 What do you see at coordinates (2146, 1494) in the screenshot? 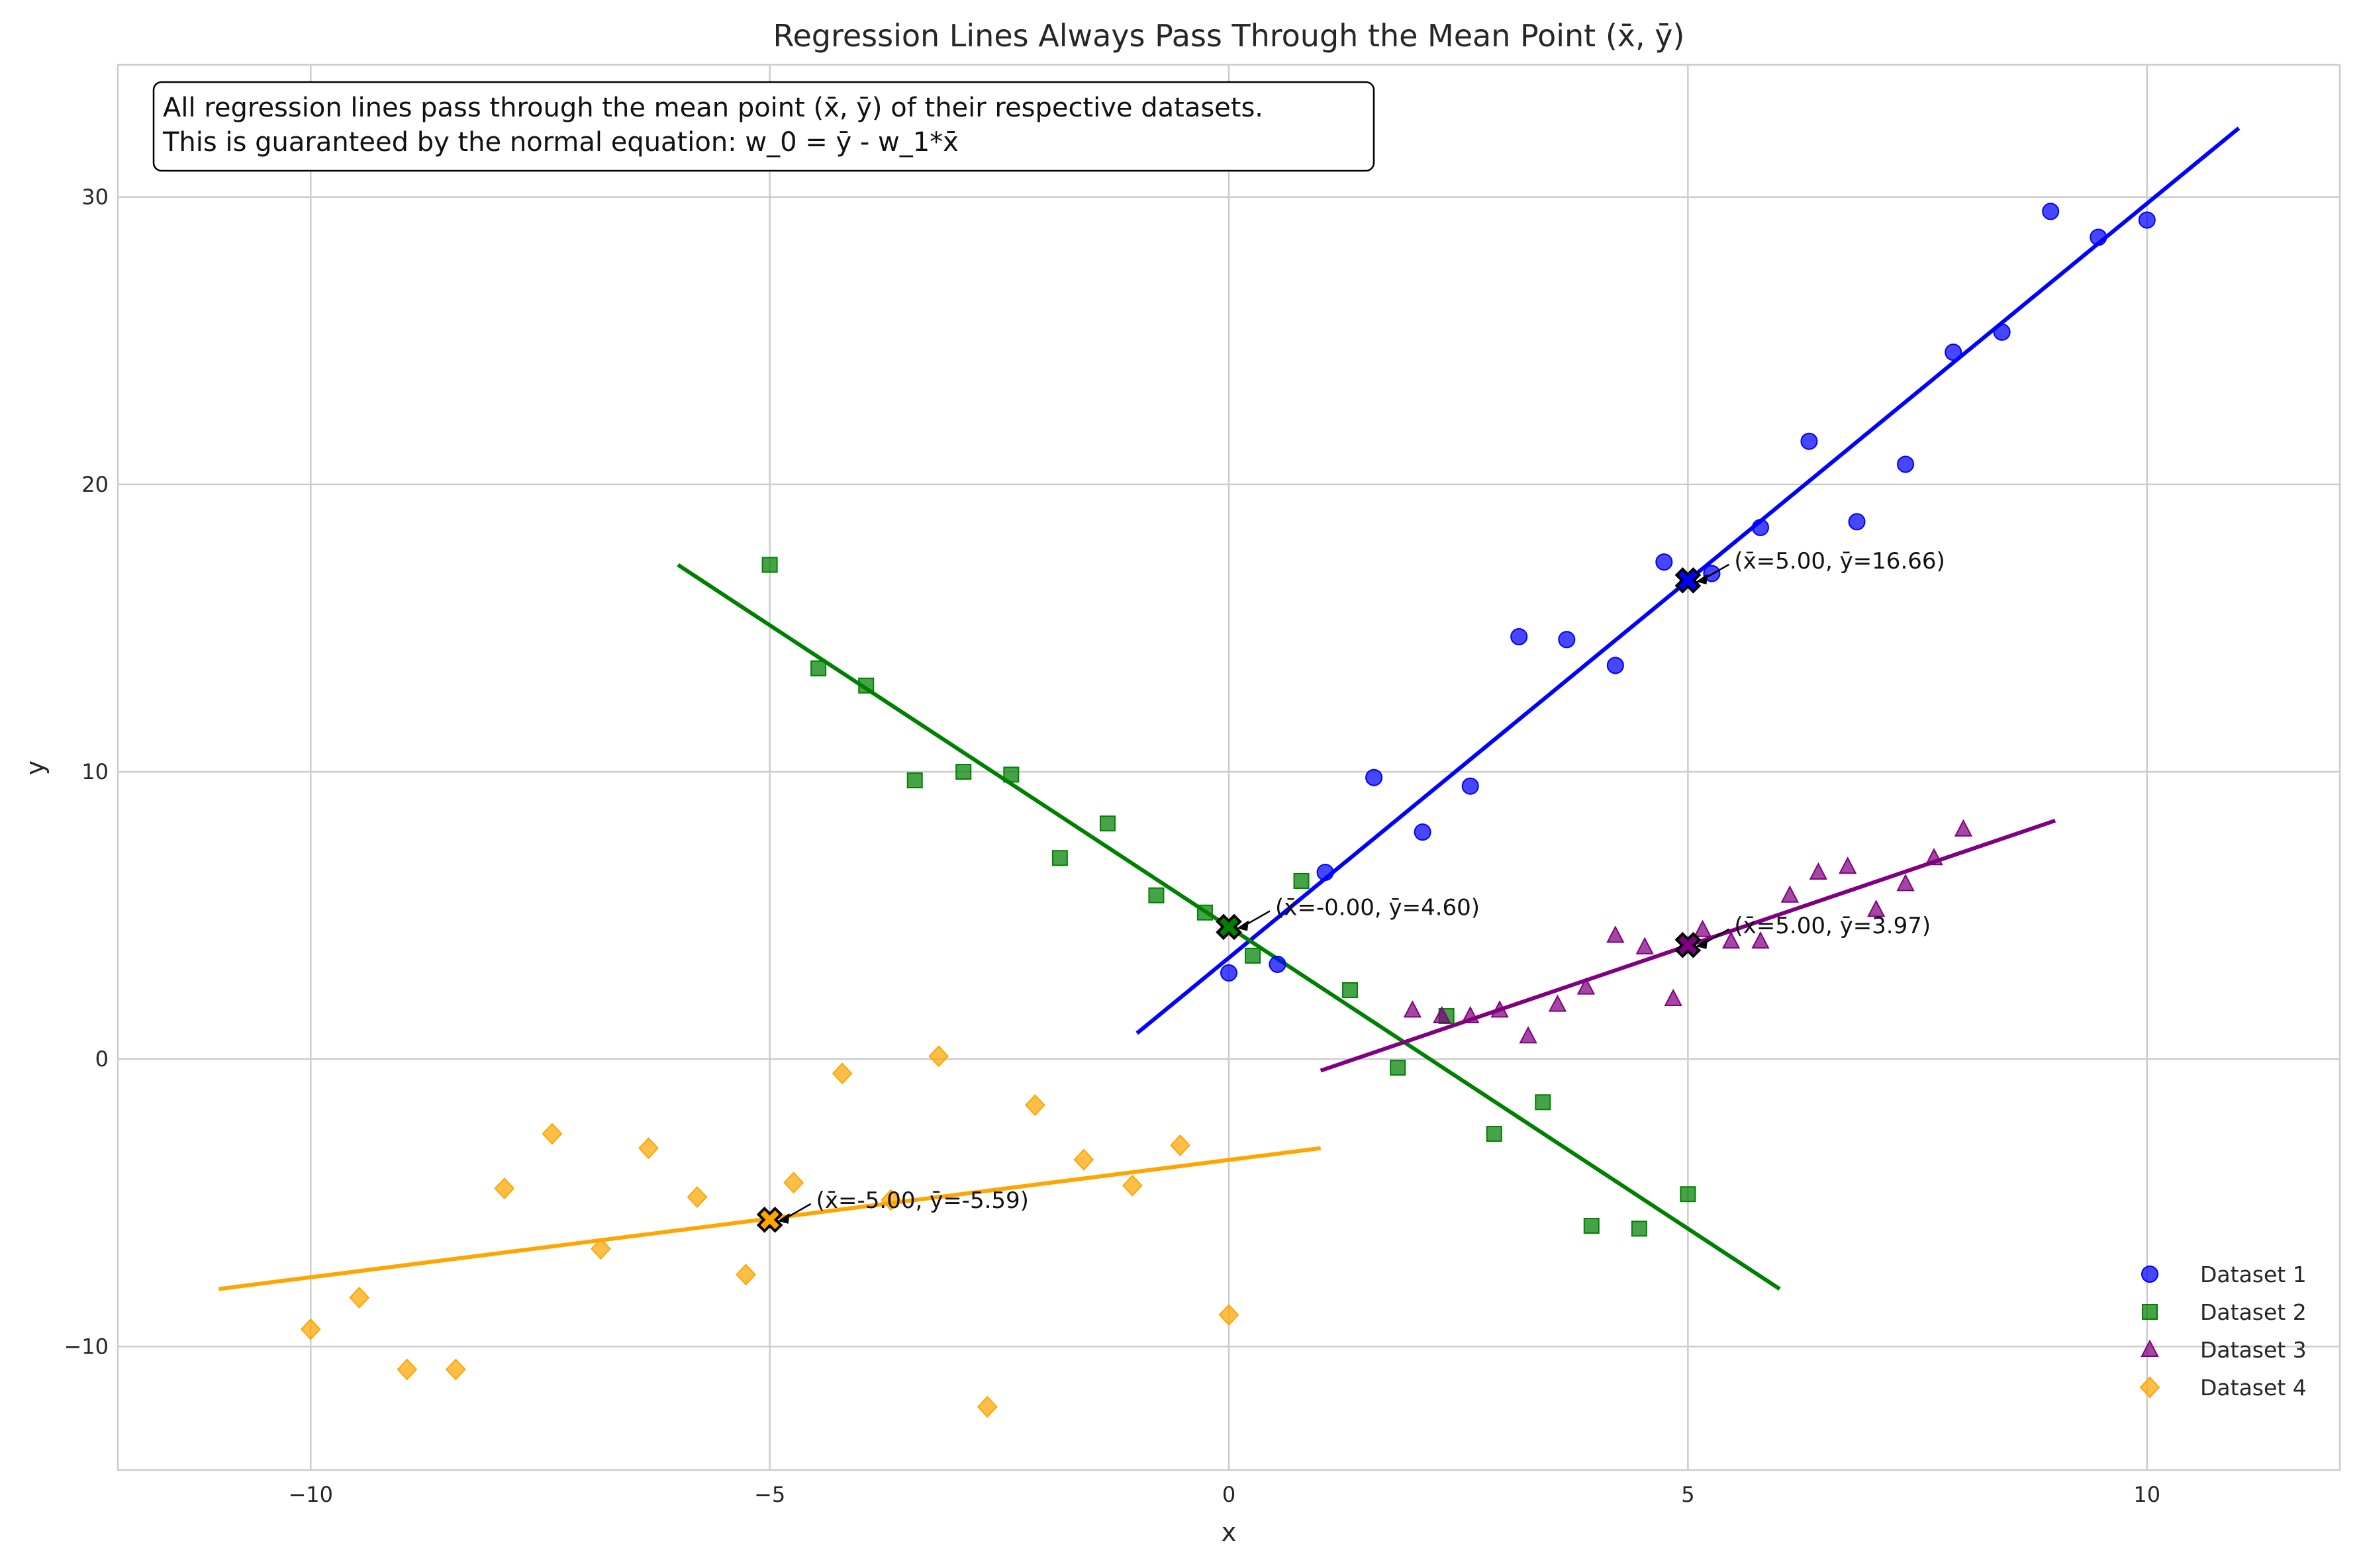
I see `x-tick-label: 10` at bounding box center [2146, 1494].